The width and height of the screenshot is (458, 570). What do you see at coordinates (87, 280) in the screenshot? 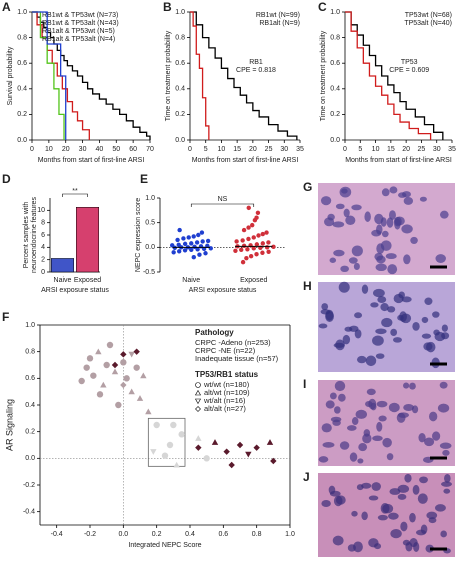
I see `x-tick-label: Exposed` at bounding box center [87, 280].